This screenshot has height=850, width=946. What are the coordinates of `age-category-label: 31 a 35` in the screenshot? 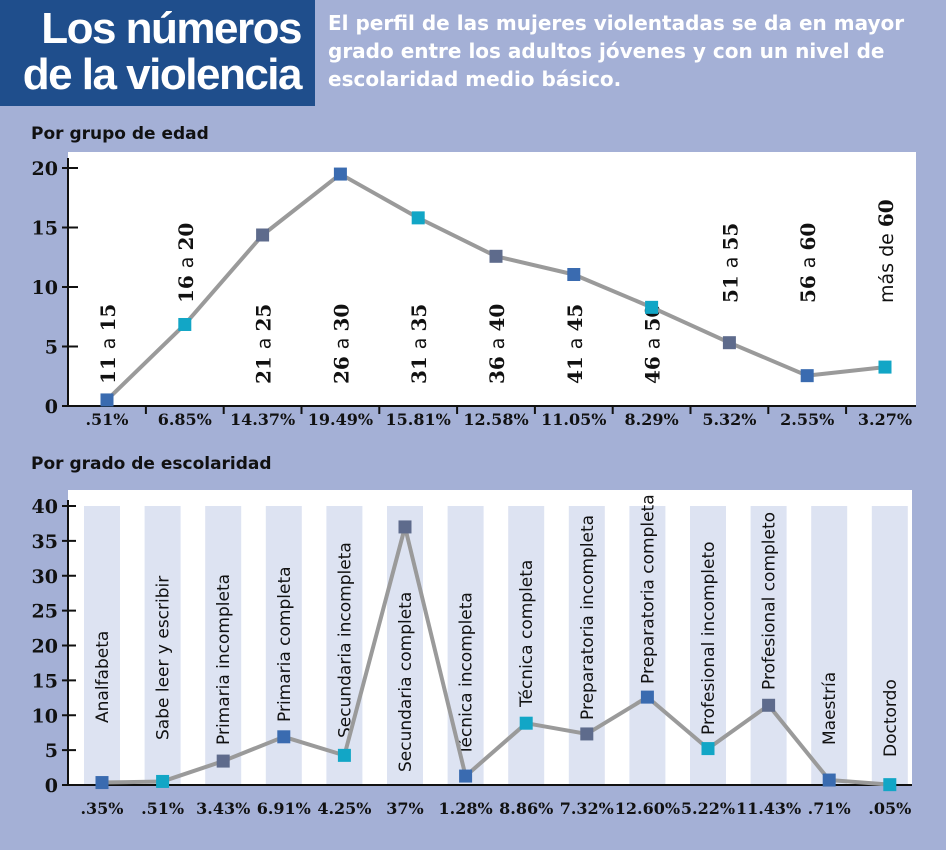 It's located at (419, 344).